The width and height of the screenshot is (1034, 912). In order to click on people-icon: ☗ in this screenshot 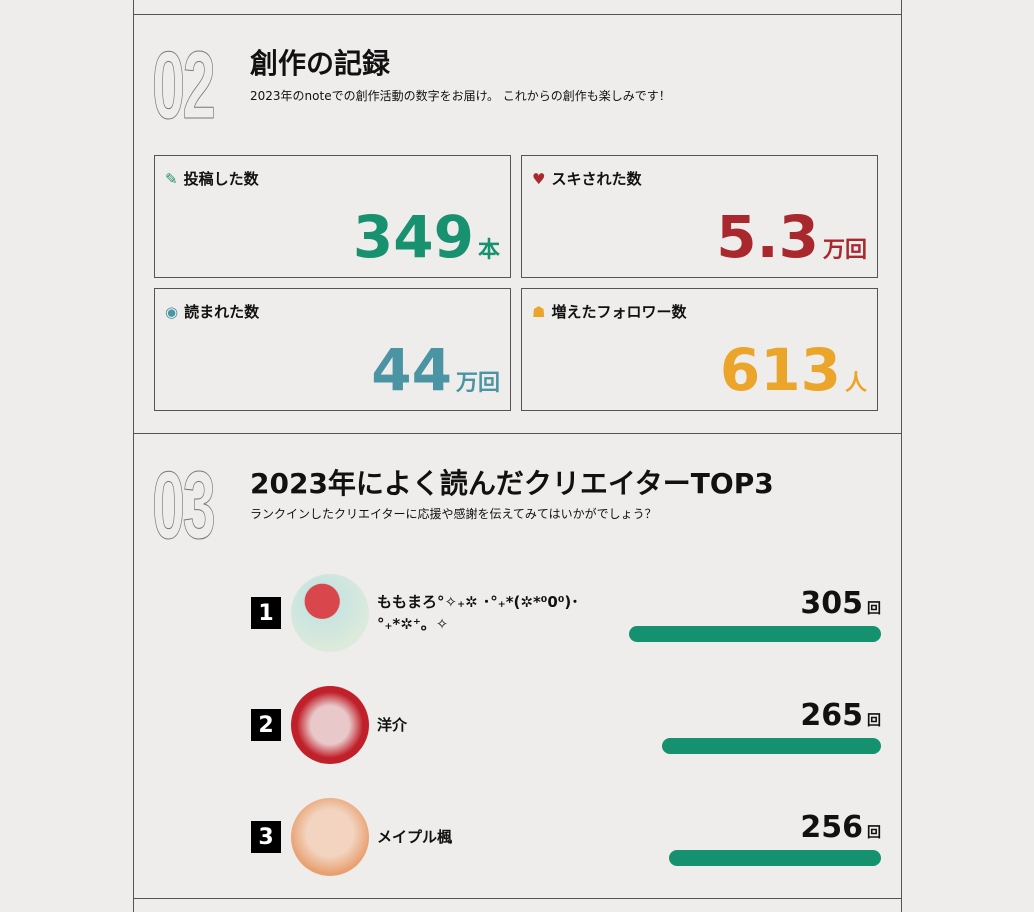, I will do `click(539, 311)`.